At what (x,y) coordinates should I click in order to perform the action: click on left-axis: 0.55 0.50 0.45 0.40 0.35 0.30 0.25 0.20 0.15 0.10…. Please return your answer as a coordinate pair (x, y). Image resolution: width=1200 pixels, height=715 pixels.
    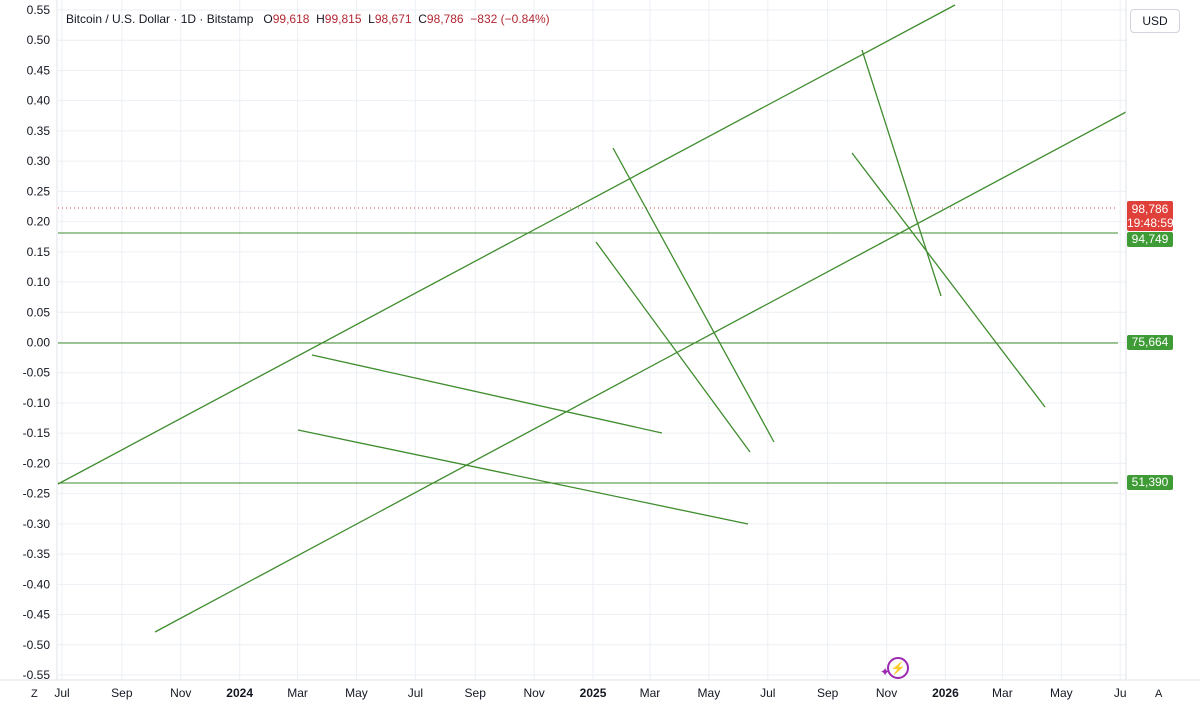
    Looking at the image, I should click on (37, 342).